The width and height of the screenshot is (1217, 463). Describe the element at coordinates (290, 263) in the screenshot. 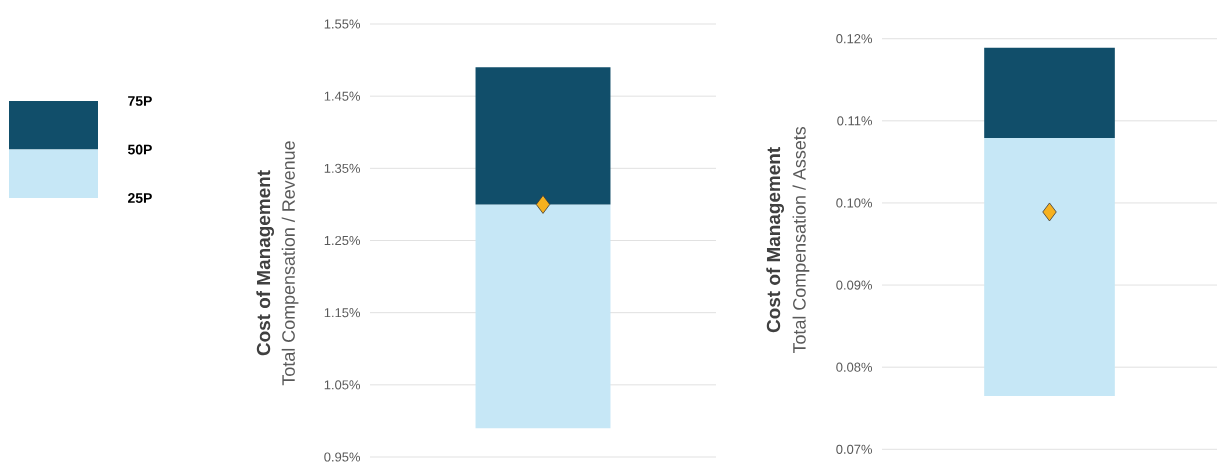

I see `text: Total Compensation / Revenue` at that location.